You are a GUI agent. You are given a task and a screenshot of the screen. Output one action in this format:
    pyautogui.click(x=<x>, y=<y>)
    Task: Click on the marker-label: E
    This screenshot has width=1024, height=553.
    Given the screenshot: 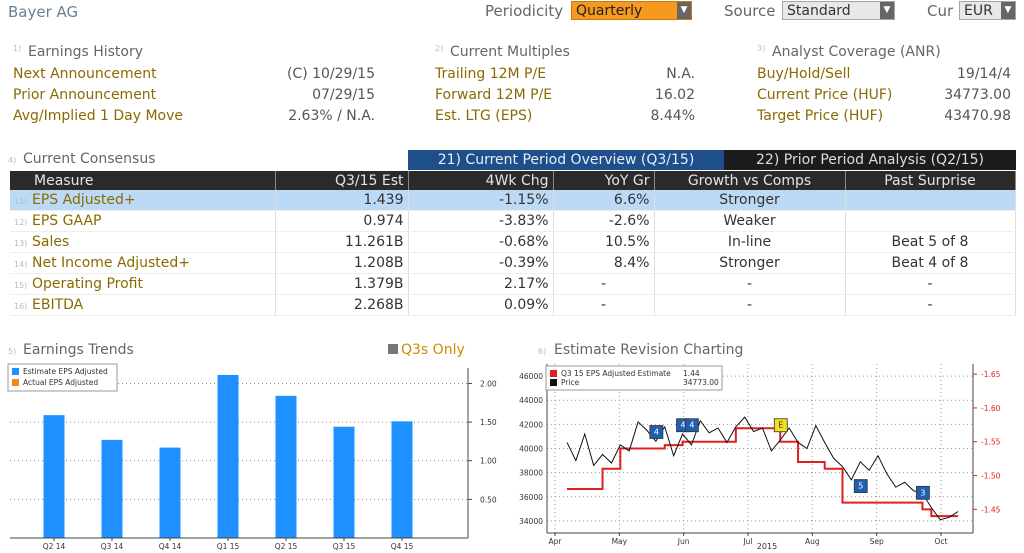 What is the action you would take?
    pyautogui.click(x=780, y=425)
    